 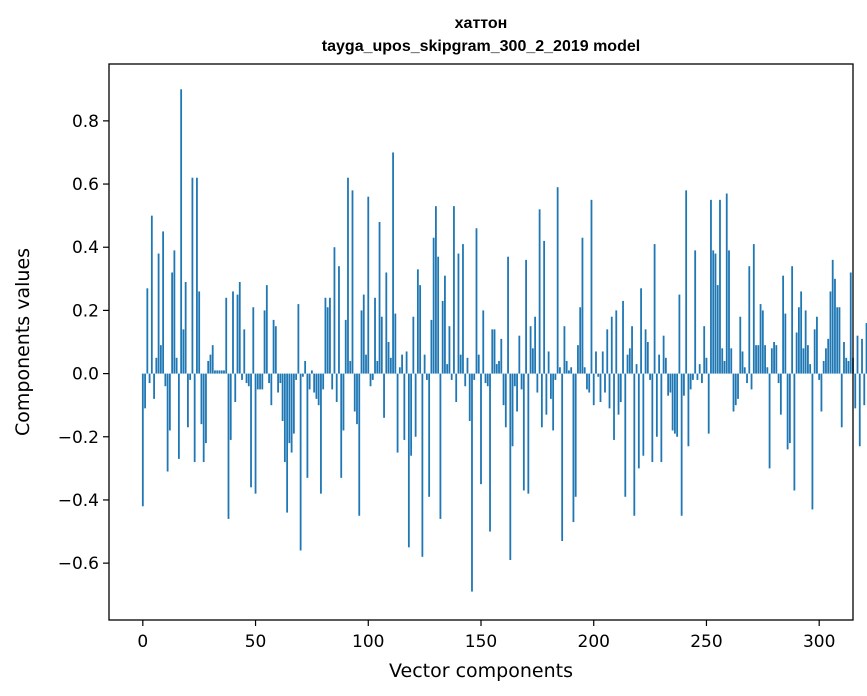 What do you see at coordinates (481, 23) in the screenshot?
I see `chart-title: хаттон` at bounding box center [481, 23].